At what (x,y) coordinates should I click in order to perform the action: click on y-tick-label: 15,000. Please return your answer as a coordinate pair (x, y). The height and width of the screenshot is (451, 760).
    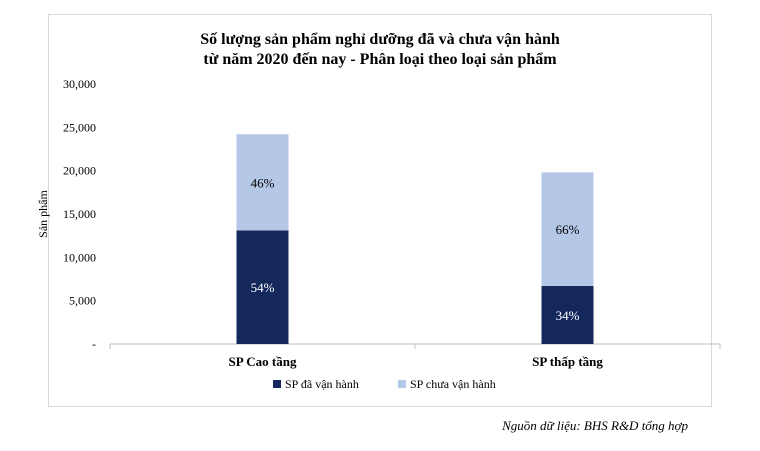
    Looking at the image, I should click on (79, 214).